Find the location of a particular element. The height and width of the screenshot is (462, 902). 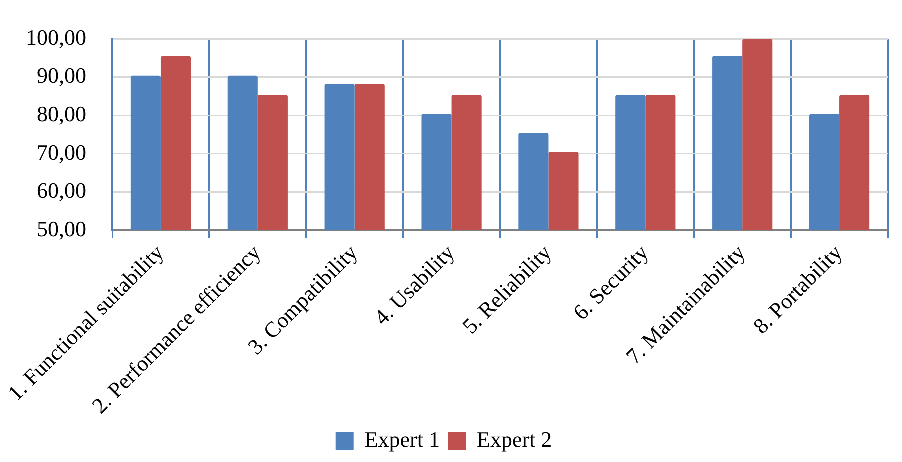

legend-label: Expert 1 is located at coordinates (402, 439).